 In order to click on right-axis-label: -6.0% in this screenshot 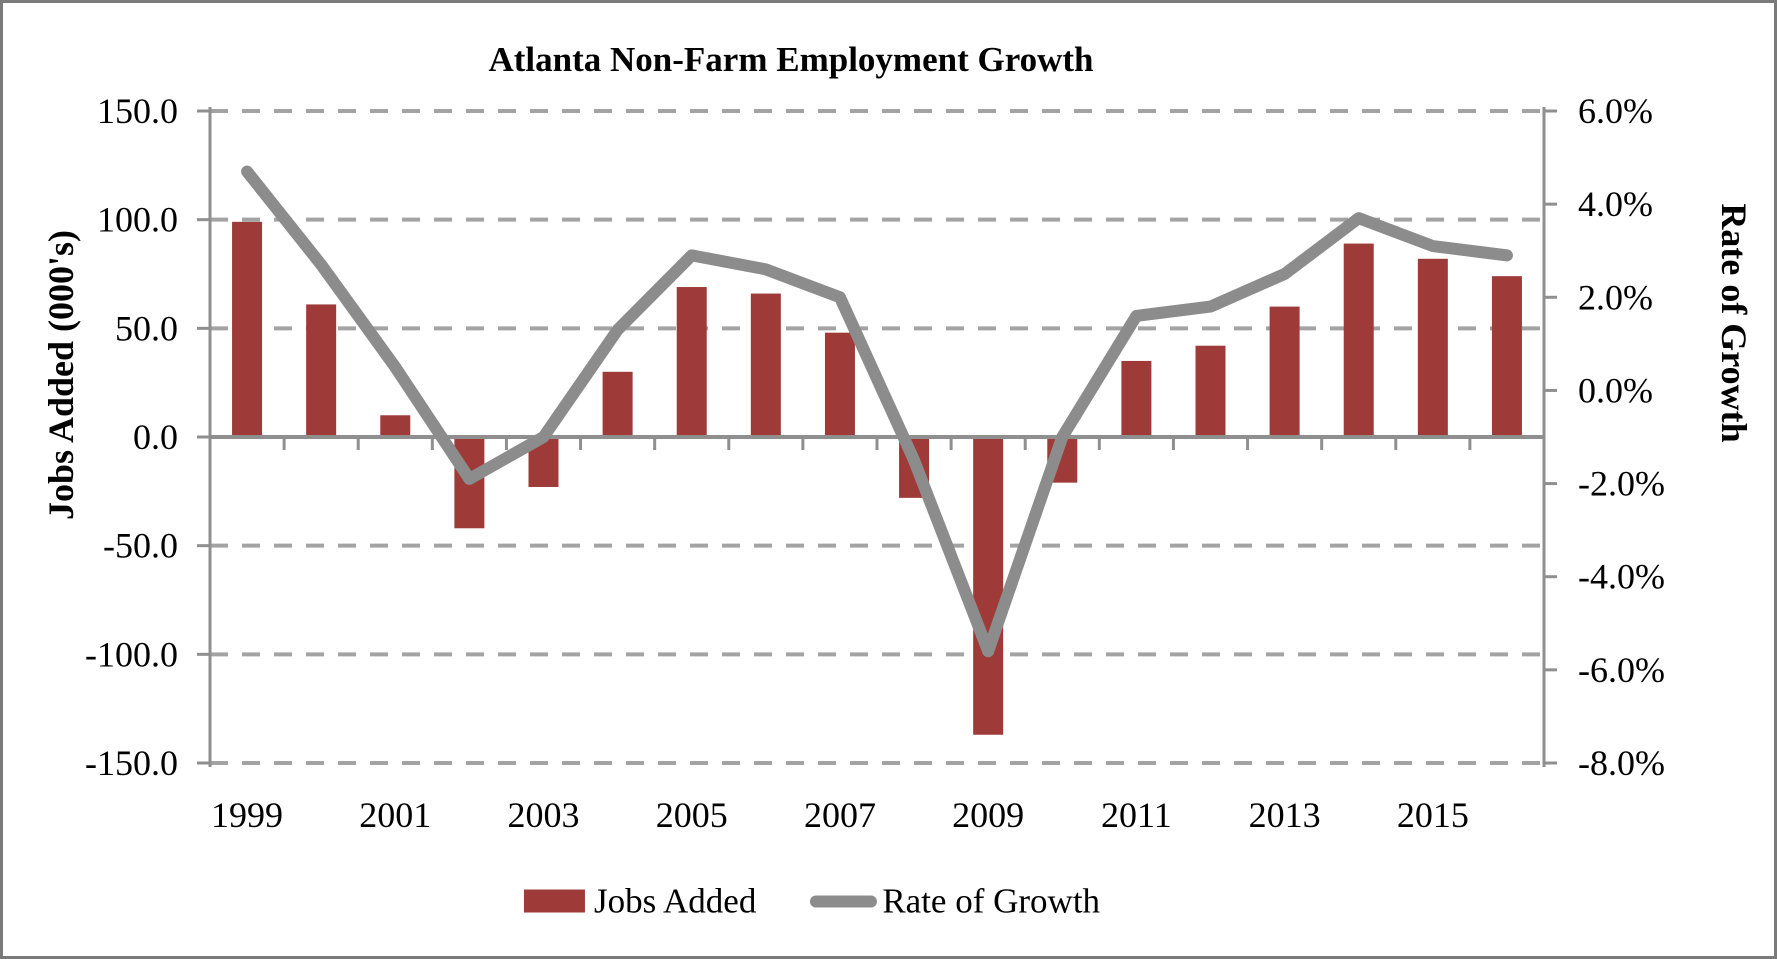, I will do `click(1621, 670)`.